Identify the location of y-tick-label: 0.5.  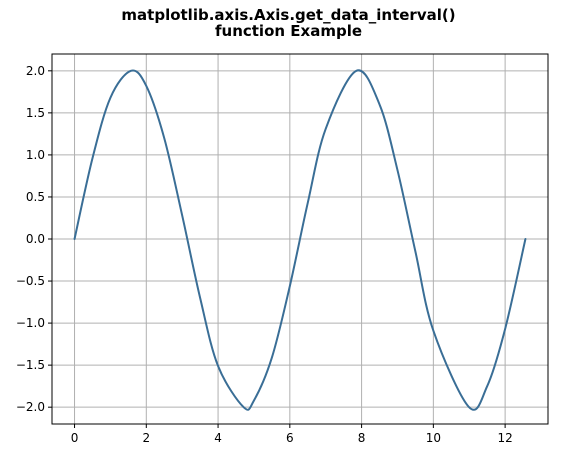
(35, 197).